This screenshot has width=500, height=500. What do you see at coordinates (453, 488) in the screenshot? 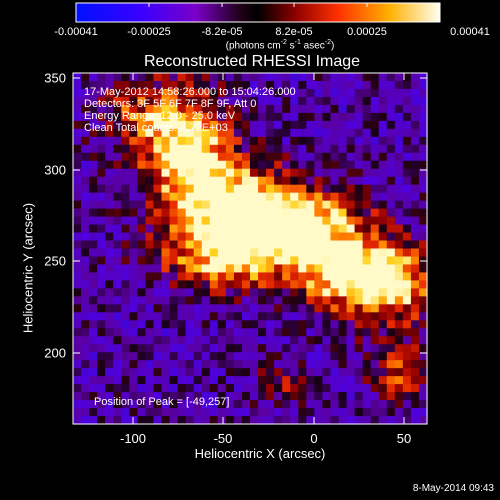
I see `timestamp: 8-May-2014 09:43` at bounding box center [453, 488].